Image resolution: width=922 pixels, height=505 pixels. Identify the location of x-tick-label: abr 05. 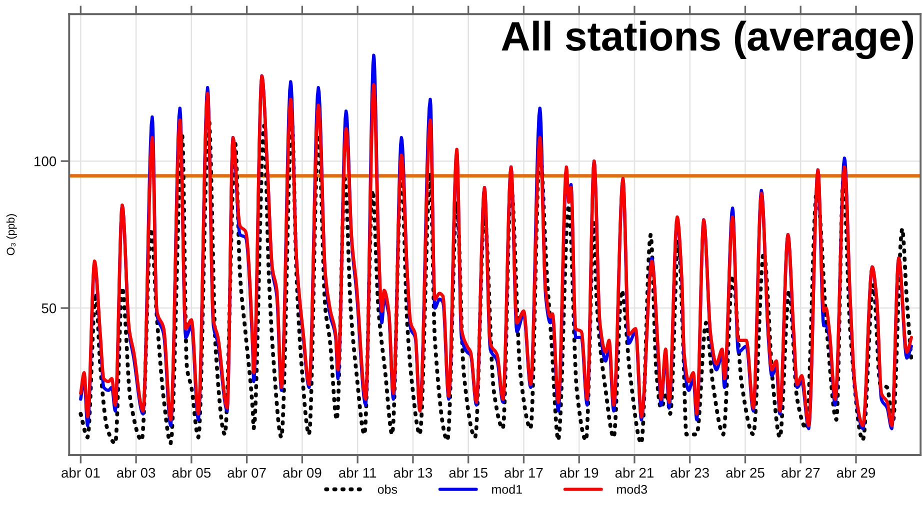
(191, 473).